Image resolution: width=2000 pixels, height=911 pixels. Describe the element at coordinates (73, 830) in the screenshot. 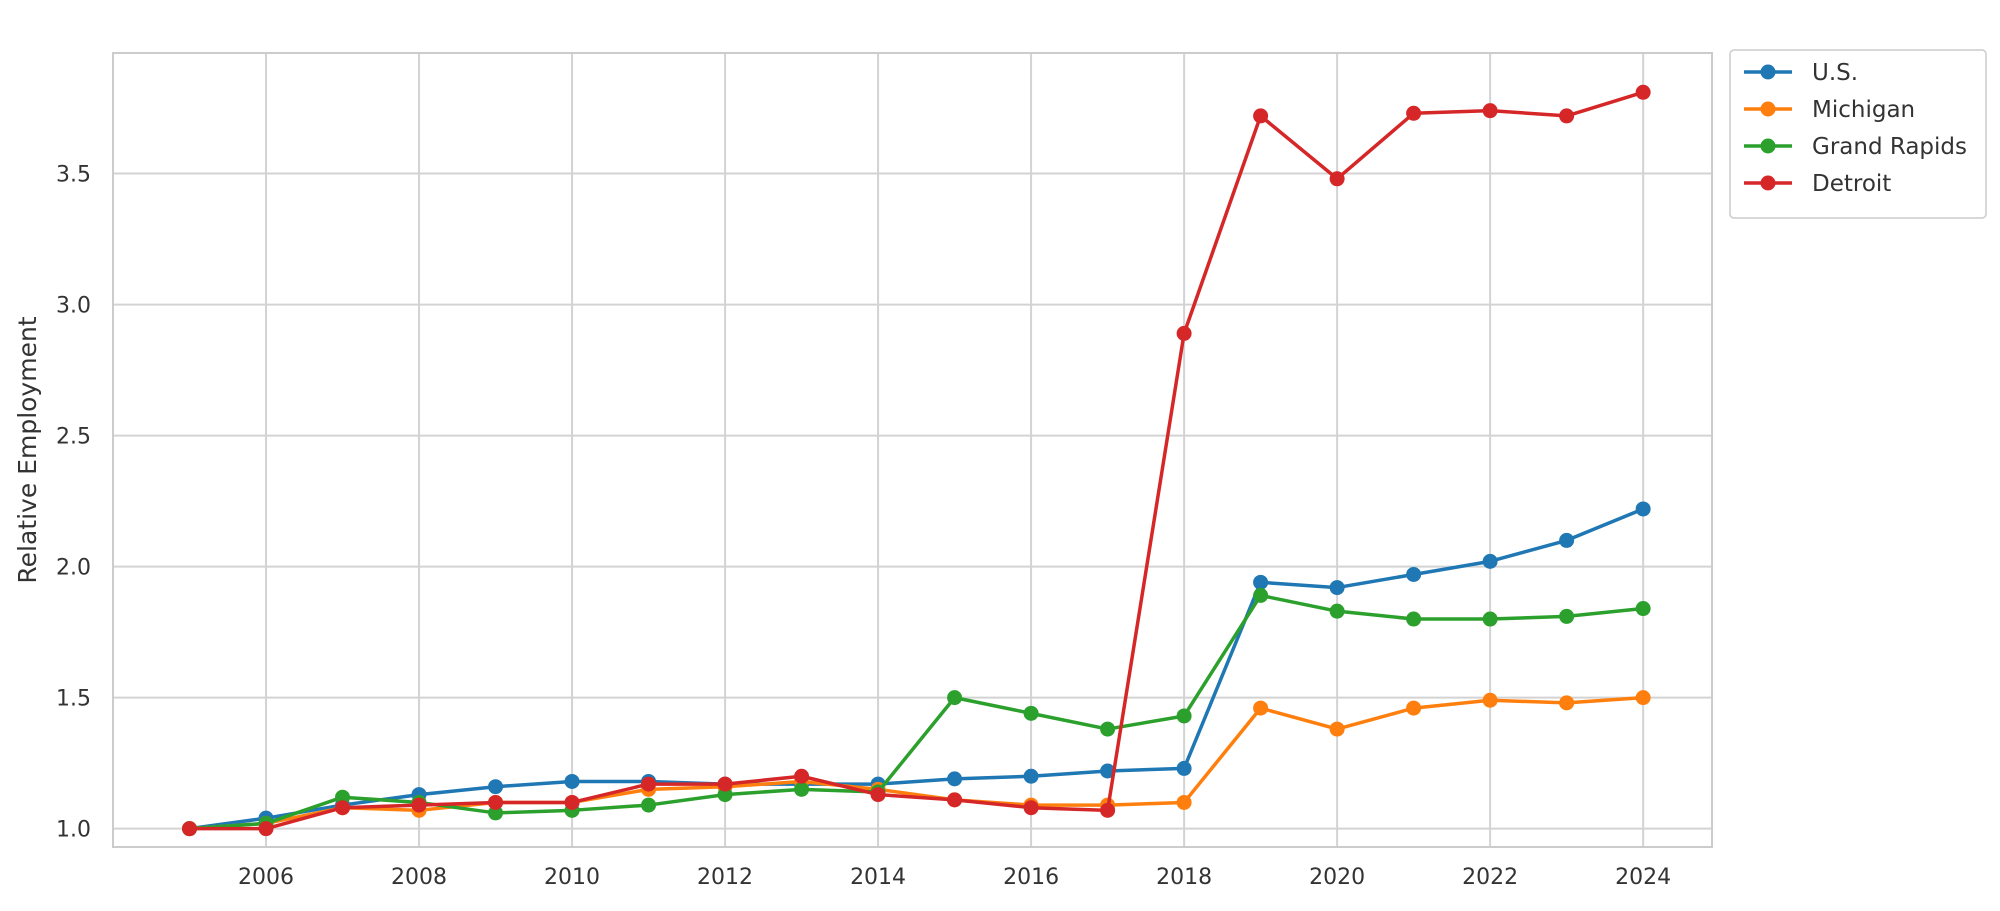

I see `y-tick-label: 1.0` at that location.